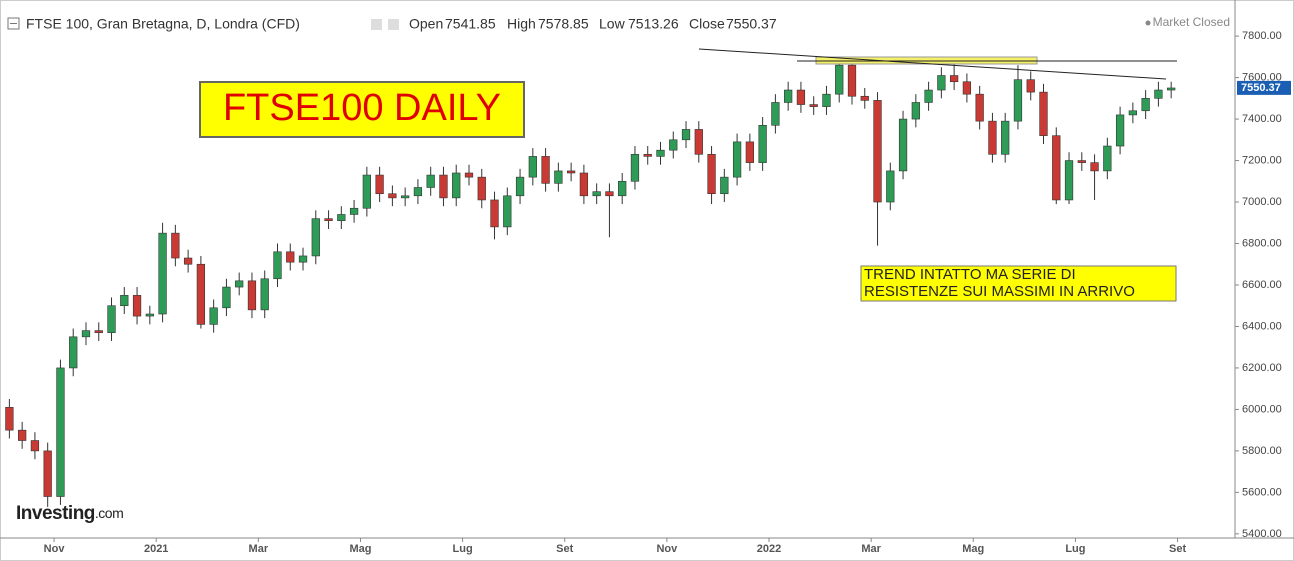 The width and height of the screenshot is (1294, 561). What do you see at coordinates (1262, 492) in the screenshot?
I see `y-tick-label: 5600.00` at bounding box center [1262, 492].